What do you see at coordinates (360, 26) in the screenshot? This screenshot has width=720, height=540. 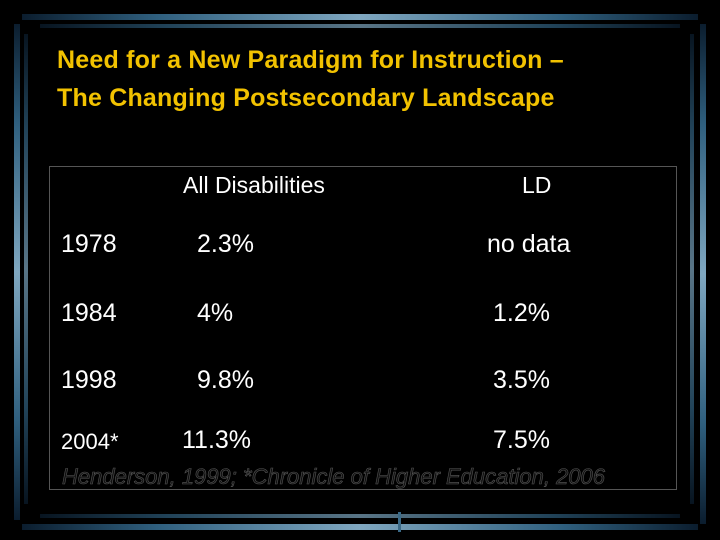 I see `top-frame-bar-inner` at bounding box center [360, 26].